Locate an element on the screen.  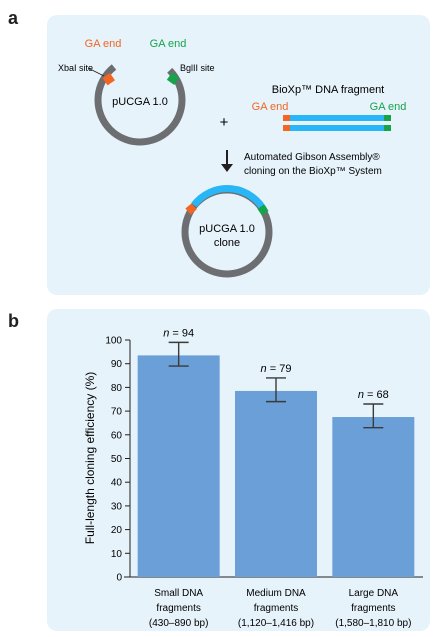
y-axis-label: Full-length cloning efficiency (%) is located at coordinates (90, 458).